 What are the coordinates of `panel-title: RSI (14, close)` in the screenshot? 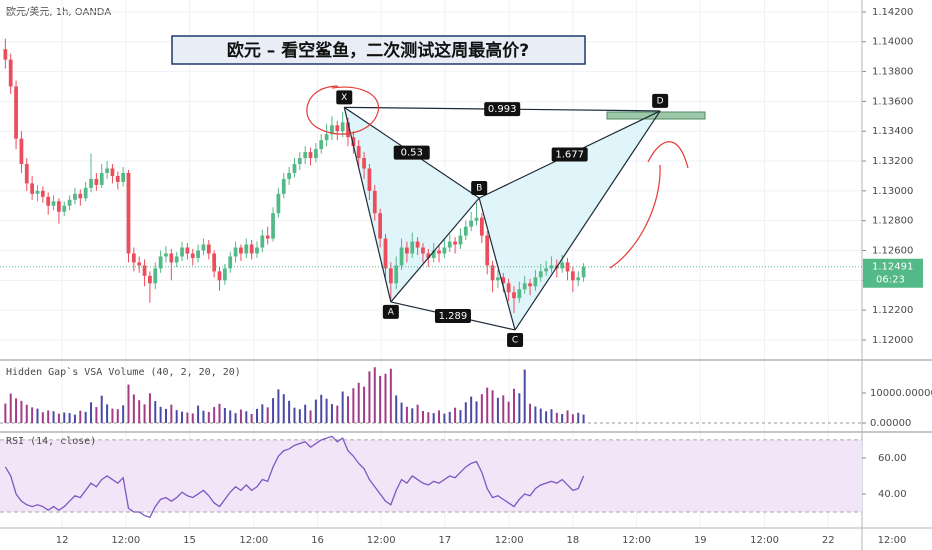 It's located at (51, 441).